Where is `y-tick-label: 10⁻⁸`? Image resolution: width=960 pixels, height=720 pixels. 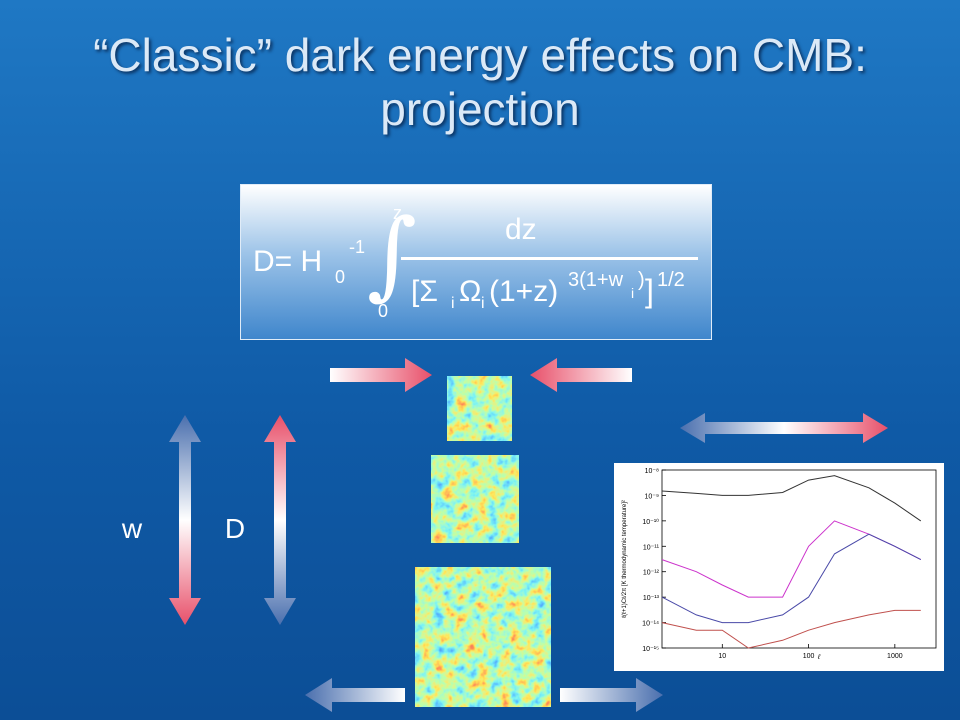 y-tick-label: 10⁻⁸ is located at coordinates (652, 471).